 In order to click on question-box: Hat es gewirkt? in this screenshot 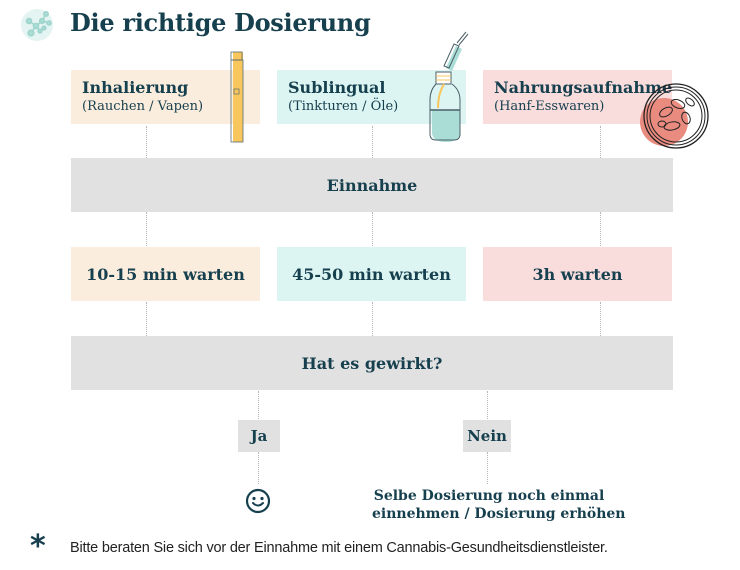, I will do `click(372, 363)`.